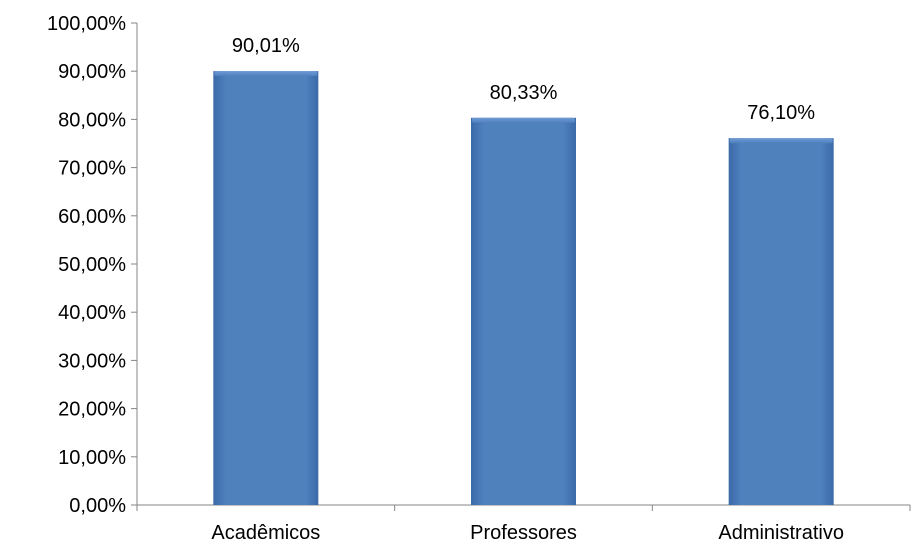 The height and width of the screenshot is (552, 913). I want to click on y-tick-label: 30,00%, so click(92, 361).